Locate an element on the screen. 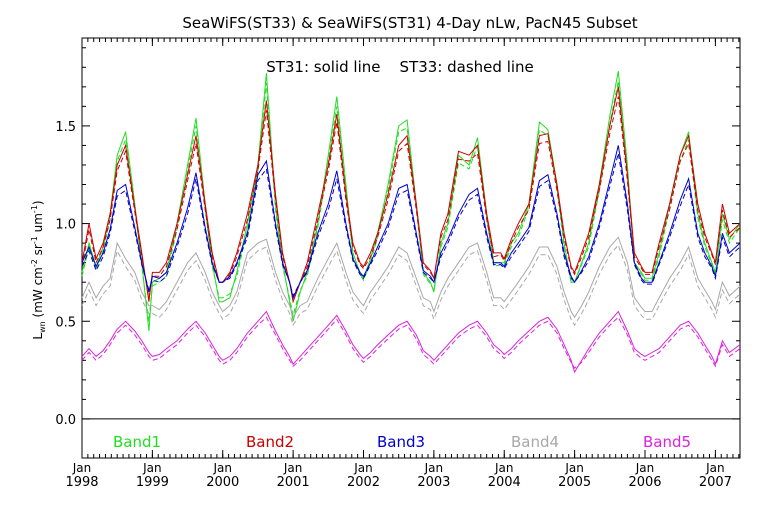  y-tick-label: 0.5 is located at coordinates (65, 322).